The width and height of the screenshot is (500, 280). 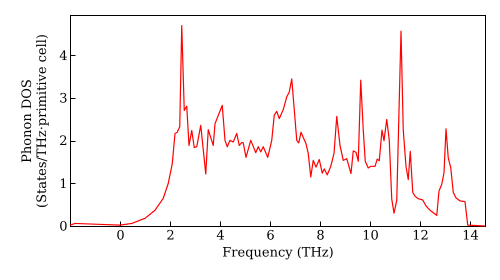 I want to click on x-tick-label: 4, so click(x=220, y=236).